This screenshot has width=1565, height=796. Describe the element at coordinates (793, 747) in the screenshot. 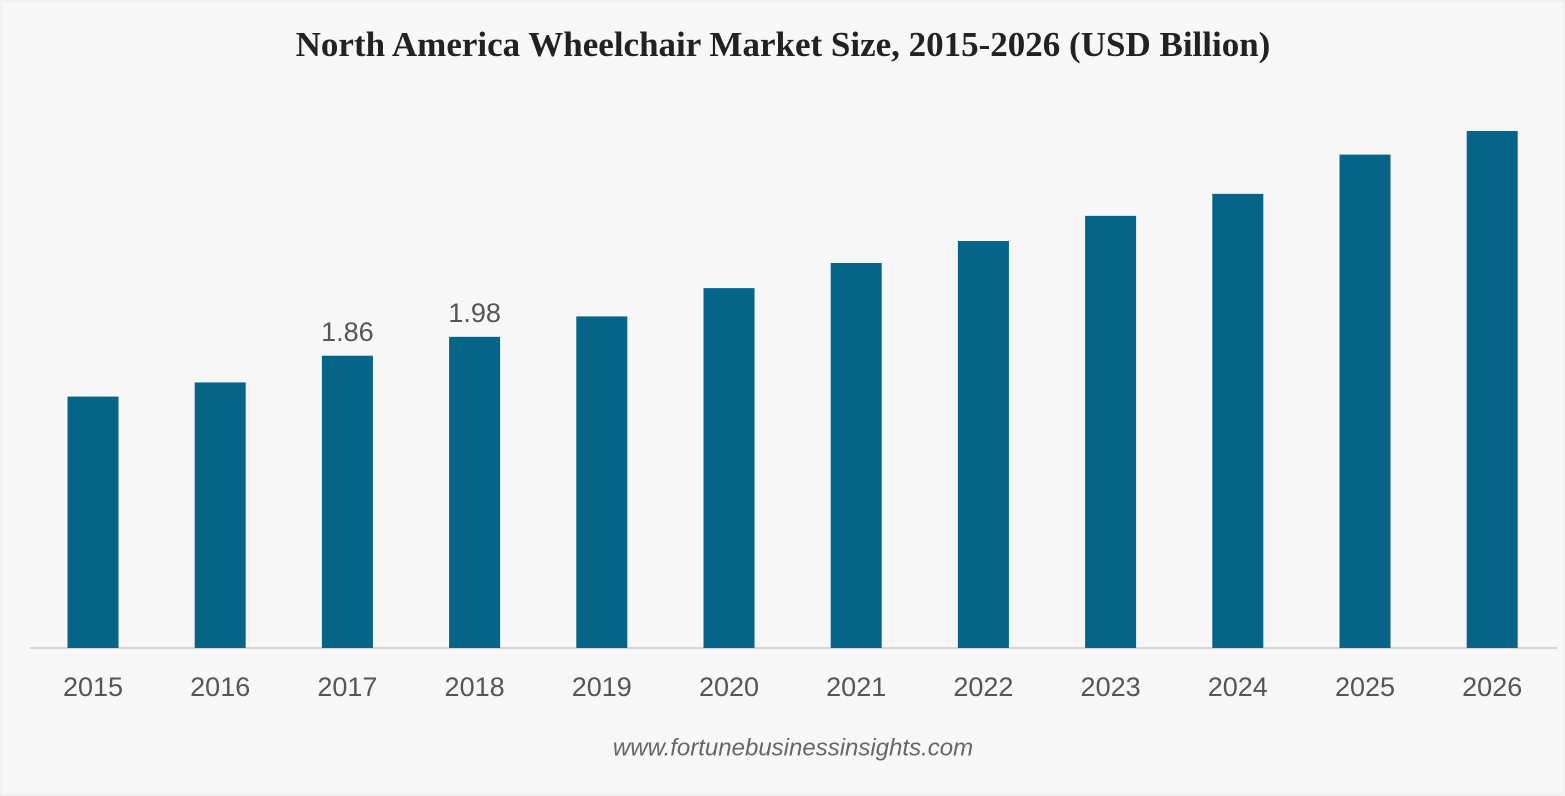

I see `source: www.fortunebusinessinsights.com` at that location.